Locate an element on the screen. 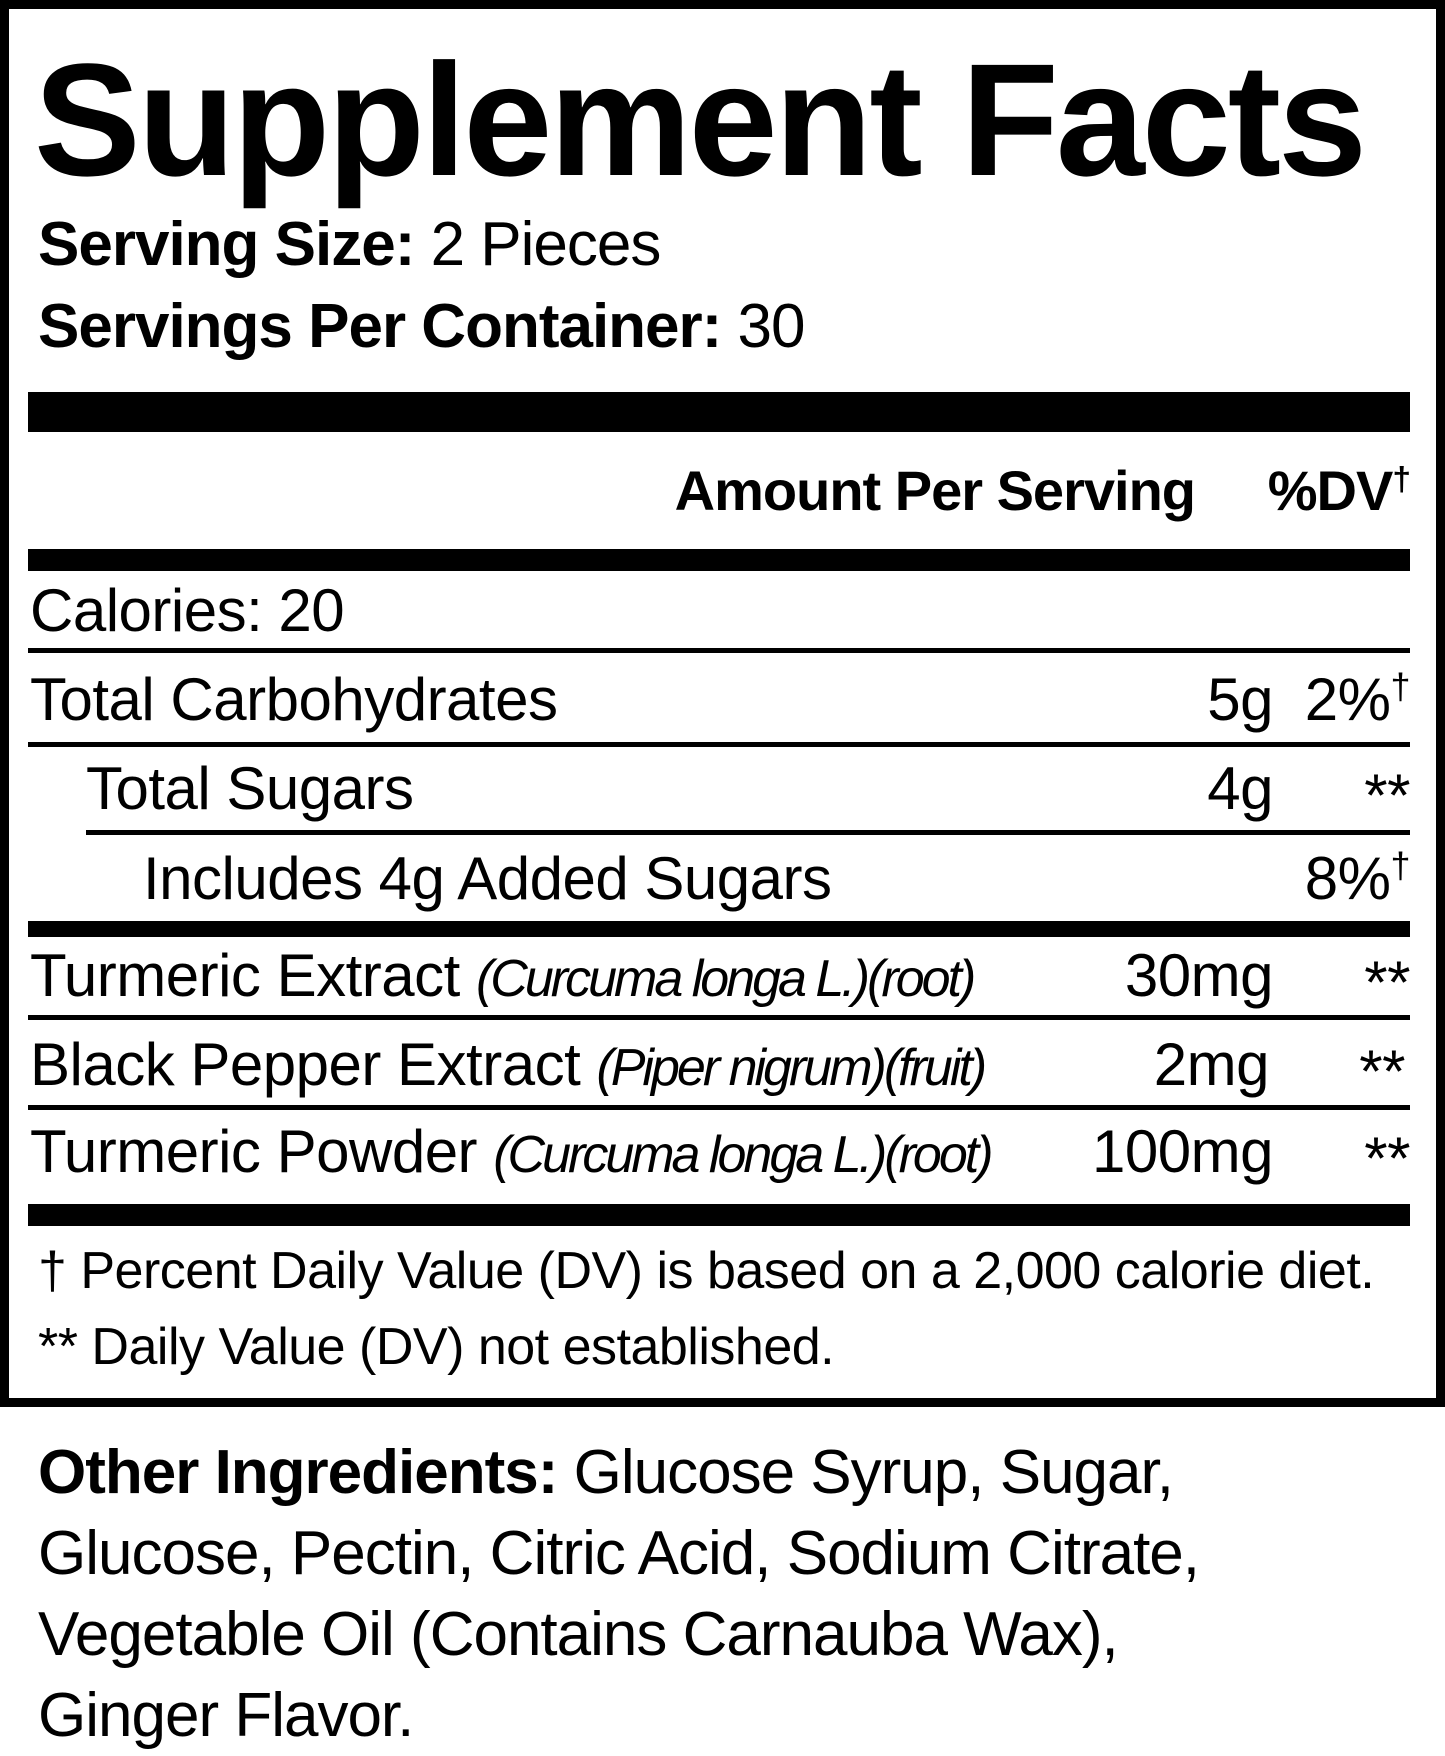 The height and width of the screenshot is (1756, 1445). ingredient-amount: 100mg is located at coordinates (1182, 1151).